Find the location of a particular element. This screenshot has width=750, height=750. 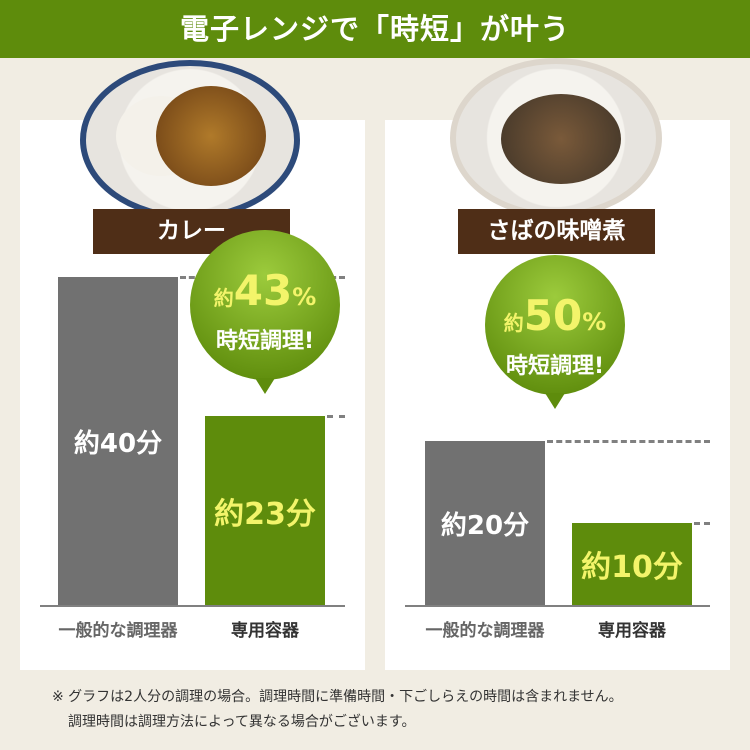

chart-title: さばの味噌煮 is located at coordinates (556, 231).